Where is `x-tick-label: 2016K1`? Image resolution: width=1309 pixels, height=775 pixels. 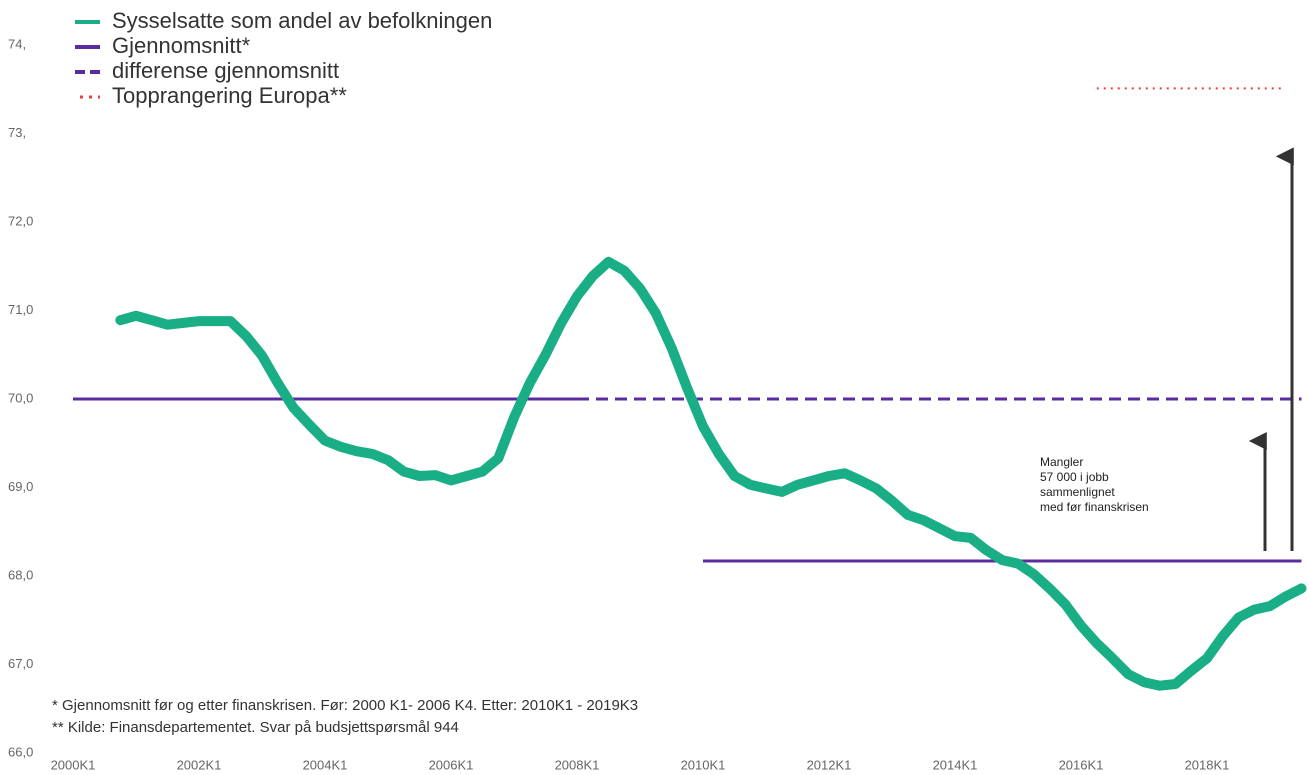
x-tick-label: 2016K1 is located at coordinates (1081, 764).